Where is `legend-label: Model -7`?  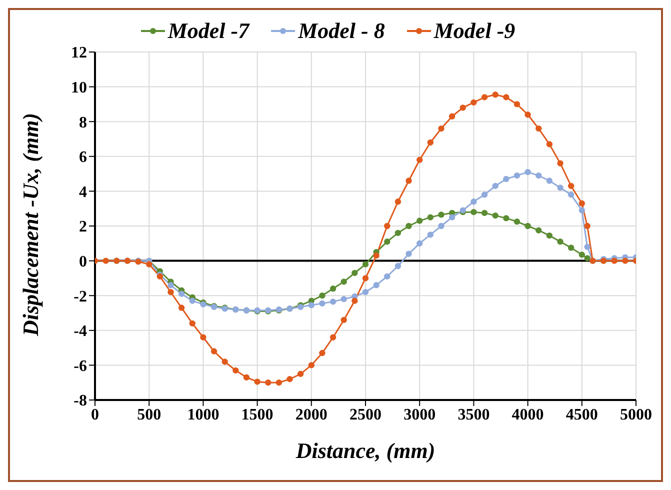 legend-label: Model -7 is located at coordinates (209, 31).